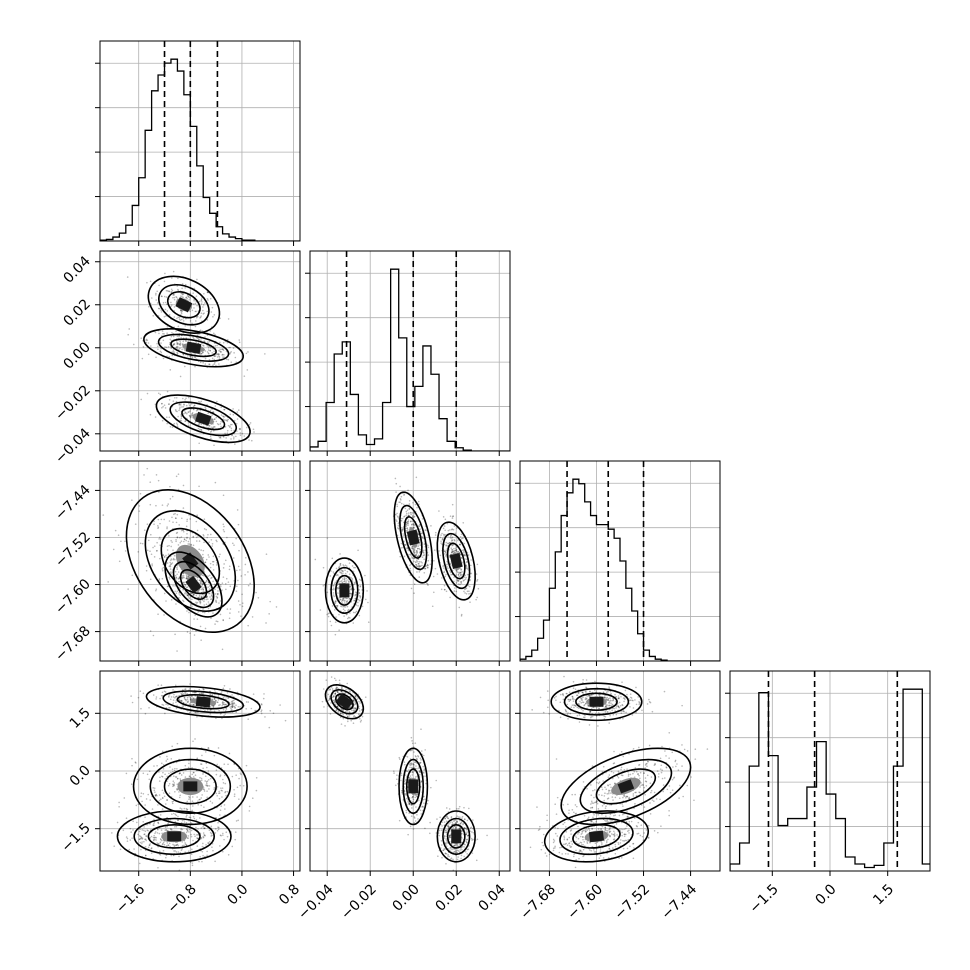 Image resolution: width=970 pixels, height=970 pixels. I want to click on y-tick-label-p1: 0.02, so click(76, 312).